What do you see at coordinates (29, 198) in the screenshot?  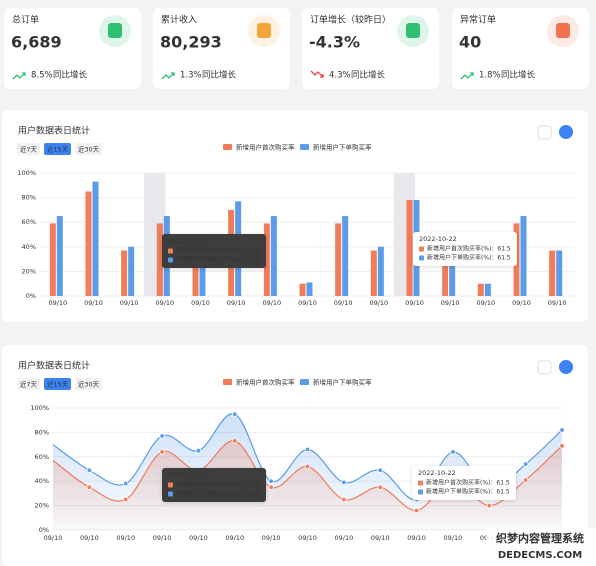 I see `y-tick-label: 80%` at bounding box center [29, 198].